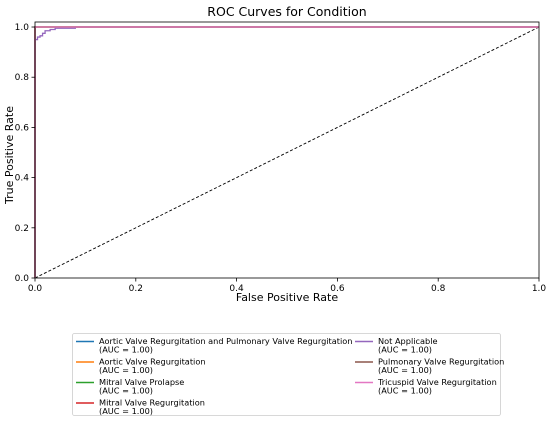 This screenshot has height=421, width=550. I want to click on y-tick-label: 0.0, so click(22, 279).